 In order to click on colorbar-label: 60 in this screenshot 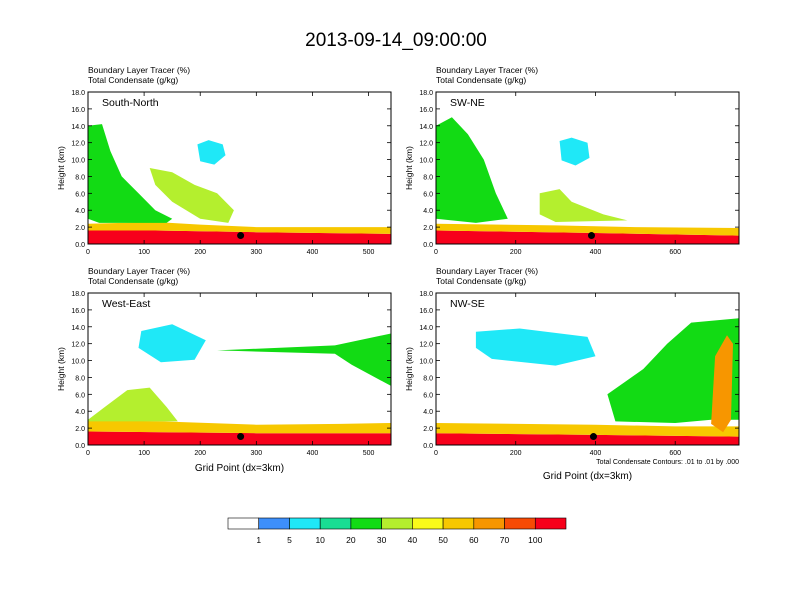, I will do `click(474, 540)`.